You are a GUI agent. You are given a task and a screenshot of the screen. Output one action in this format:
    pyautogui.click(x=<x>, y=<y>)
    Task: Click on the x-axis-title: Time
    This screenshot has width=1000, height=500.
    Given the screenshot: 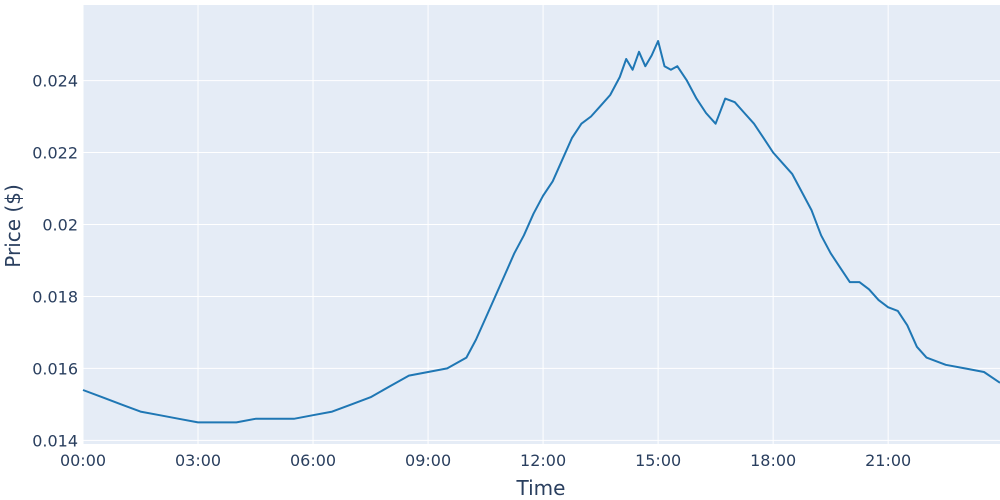 What is the action you would take?
    pyautogui.click(x=541, y=488)
    